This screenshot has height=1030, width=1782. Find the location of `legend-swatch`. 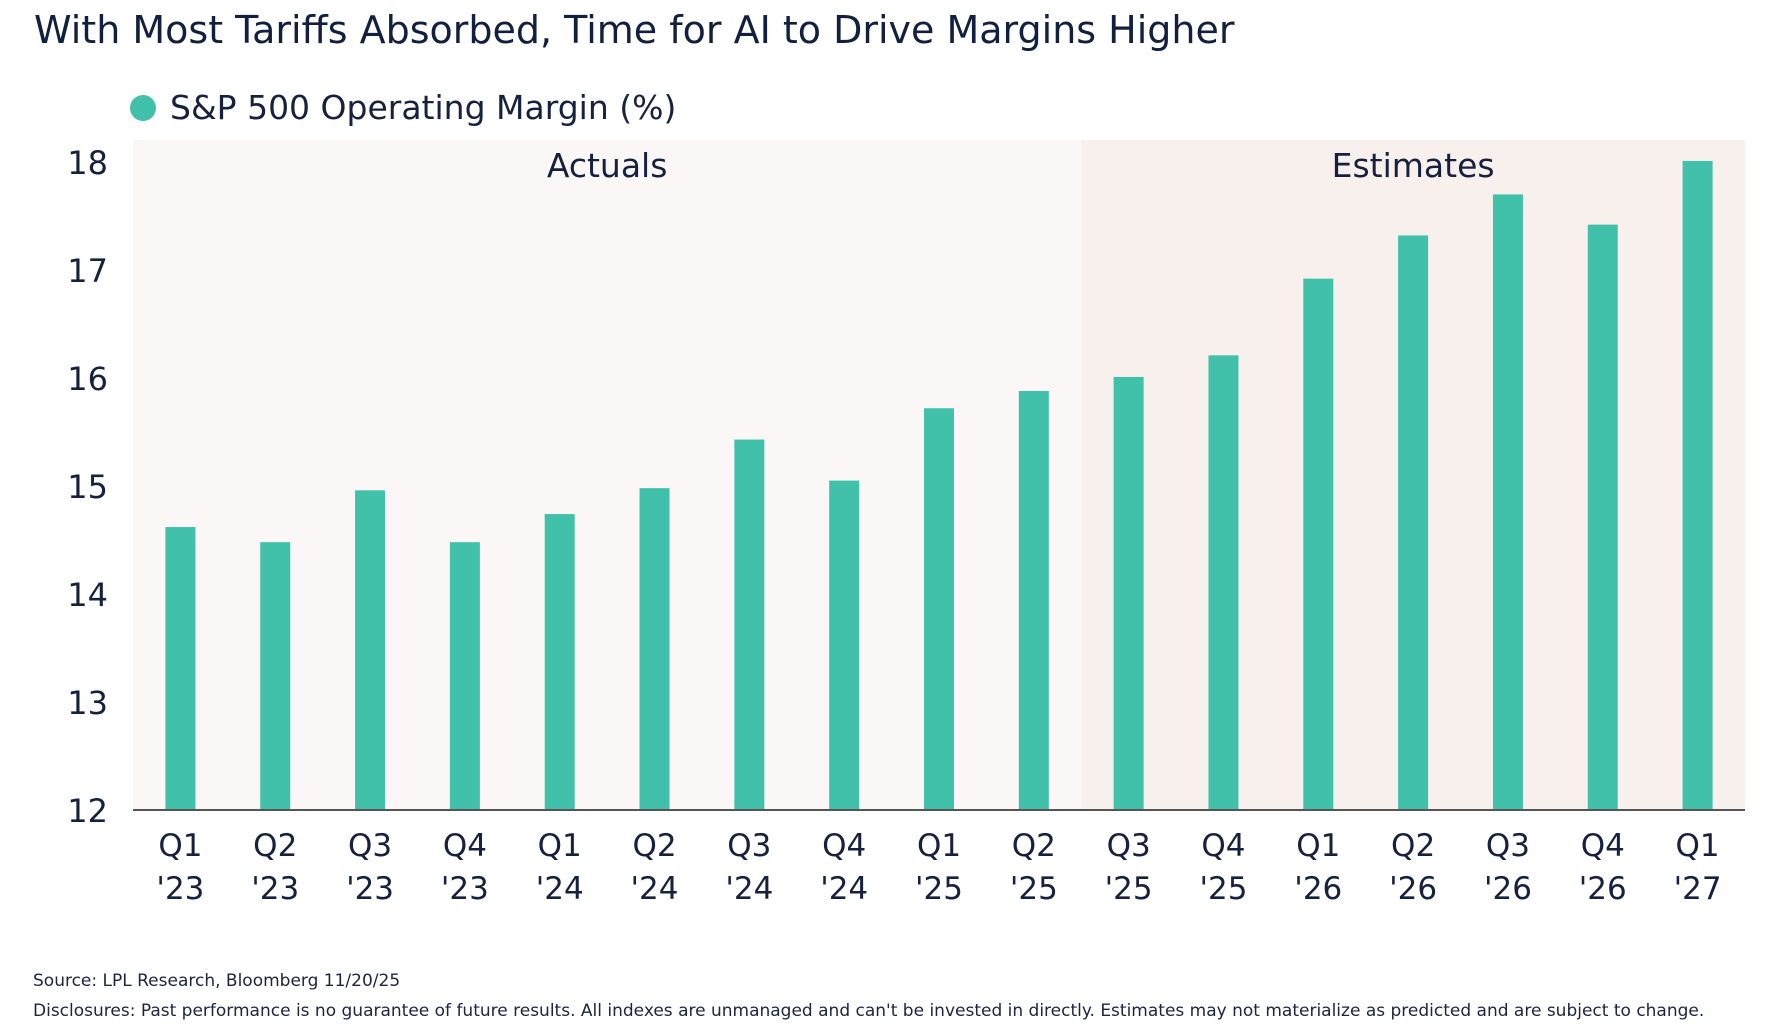

legend-swatch is located at coordinates (143, 107).